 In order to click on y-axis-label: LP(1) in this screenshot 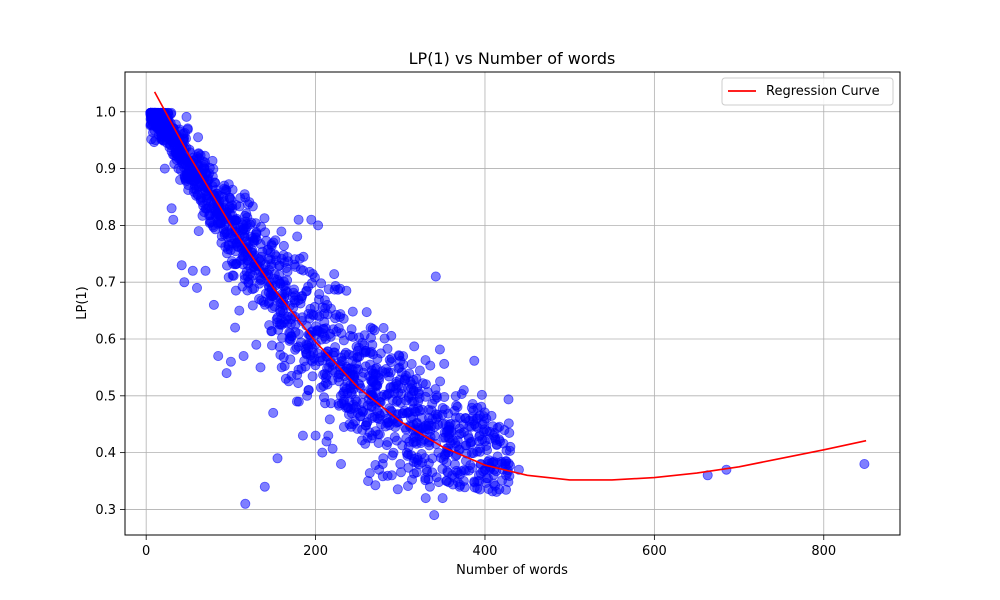, I will do `click(82, 303)`.